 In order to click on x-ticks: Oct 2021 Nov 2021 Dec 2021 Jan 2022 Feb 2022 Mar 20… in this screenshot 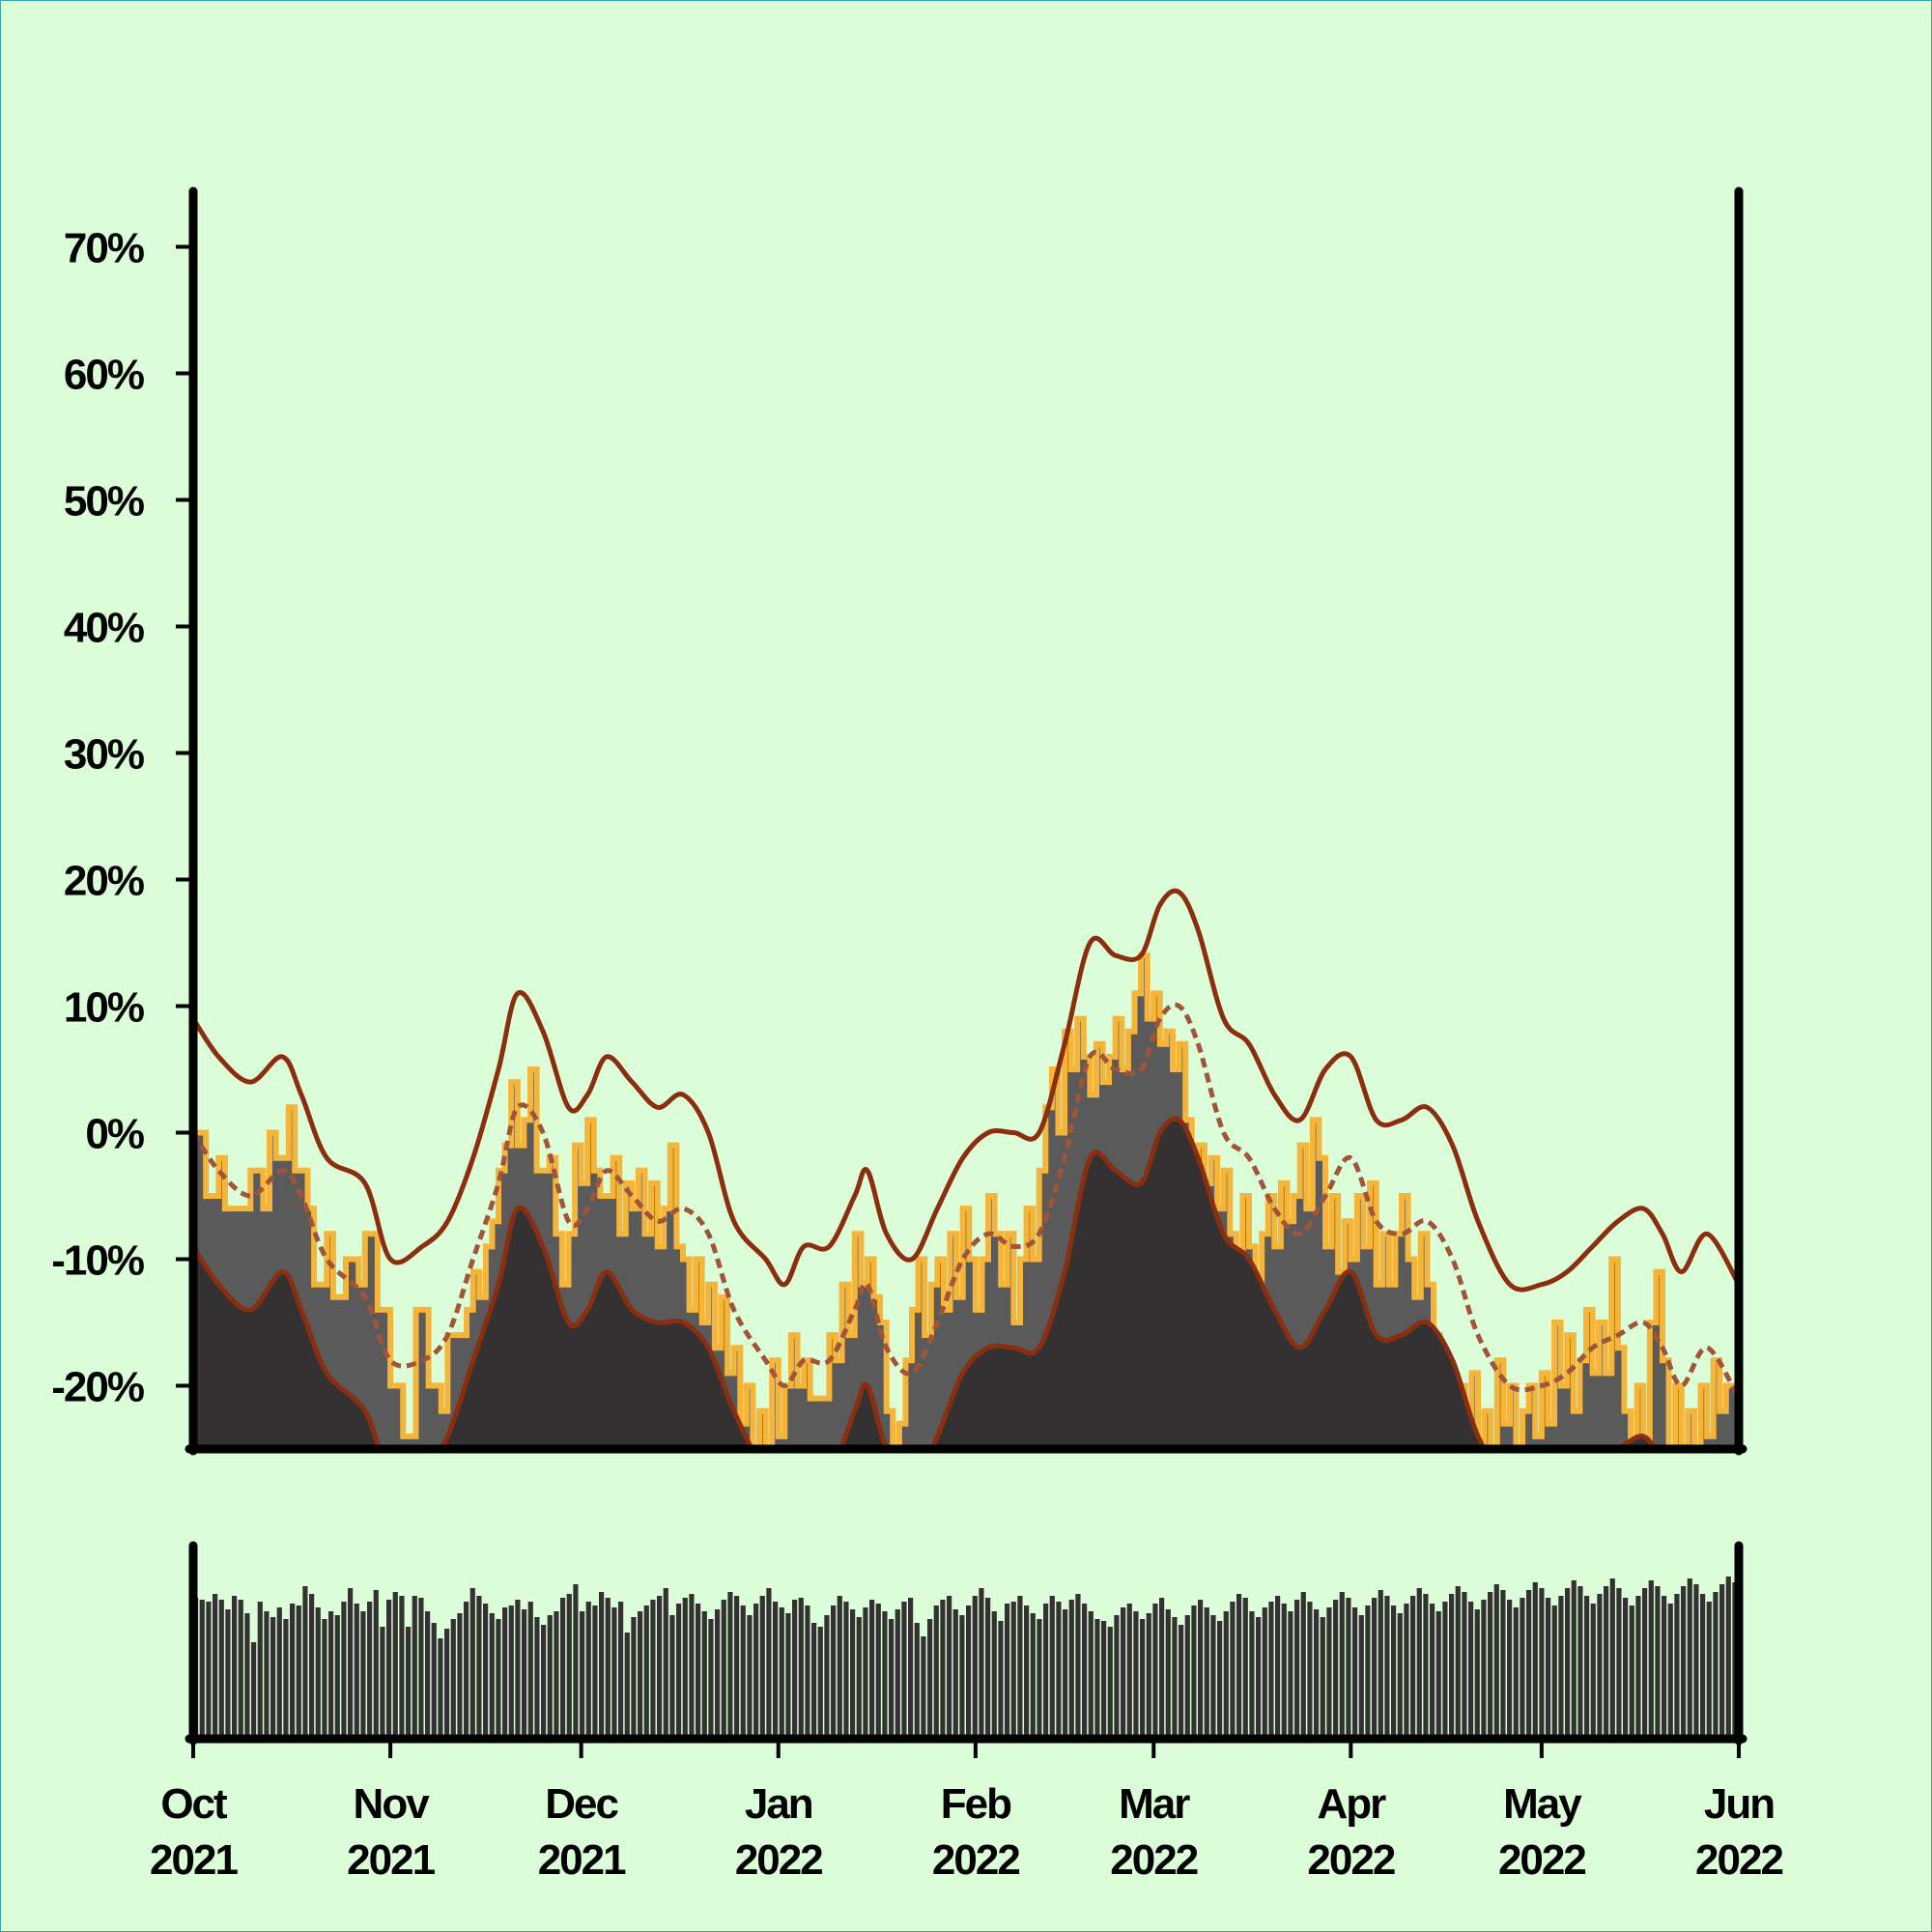, I will do `click(967, 1811)`.